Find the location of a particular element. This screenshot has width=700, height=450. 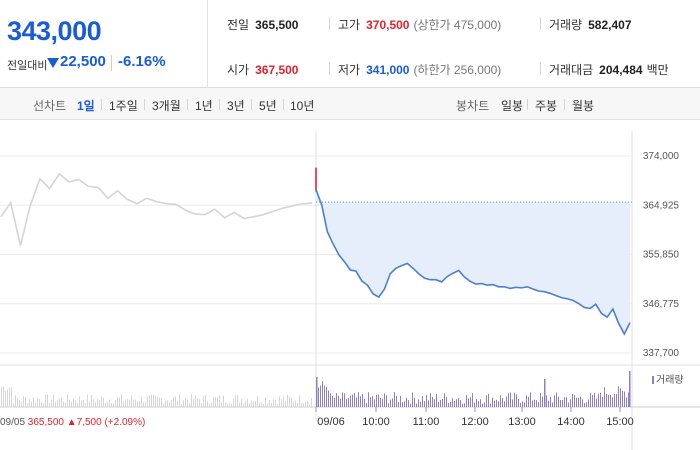

tab-5year: 5년 is located at coordinates (268, 106).